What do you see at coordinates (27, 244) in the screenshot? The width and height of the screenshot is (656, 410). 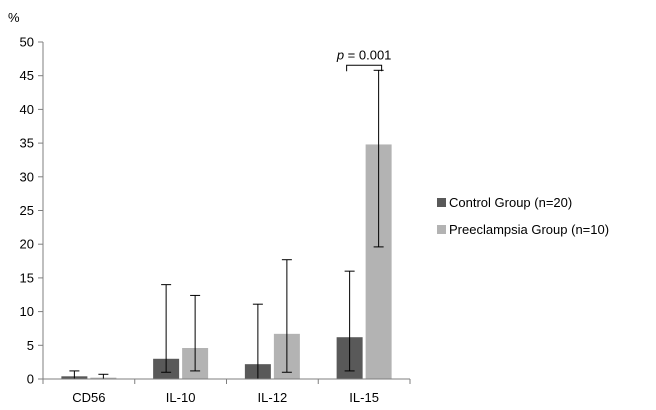 I see `y-tick-label: 20` at bounding box center [27, 244].